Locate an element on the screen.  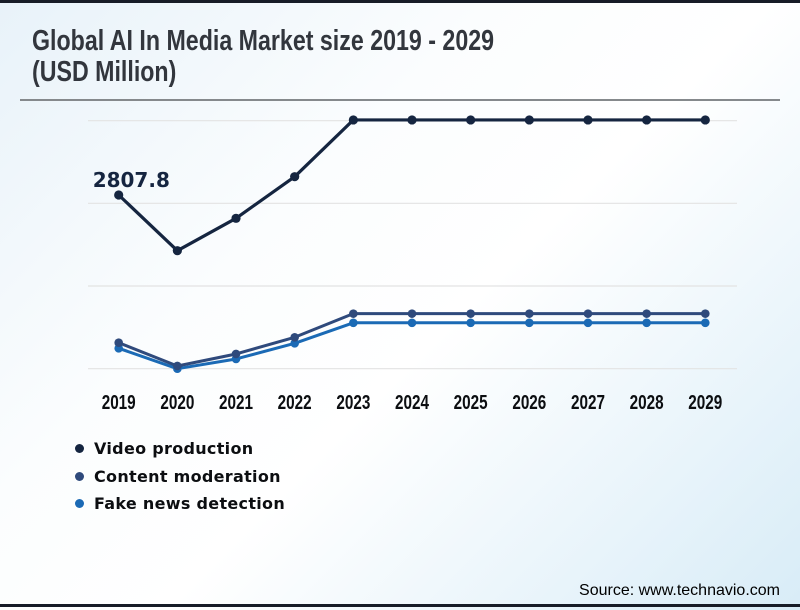
x-axis-label-2022: 2022 is located at coordinates (295, 403).